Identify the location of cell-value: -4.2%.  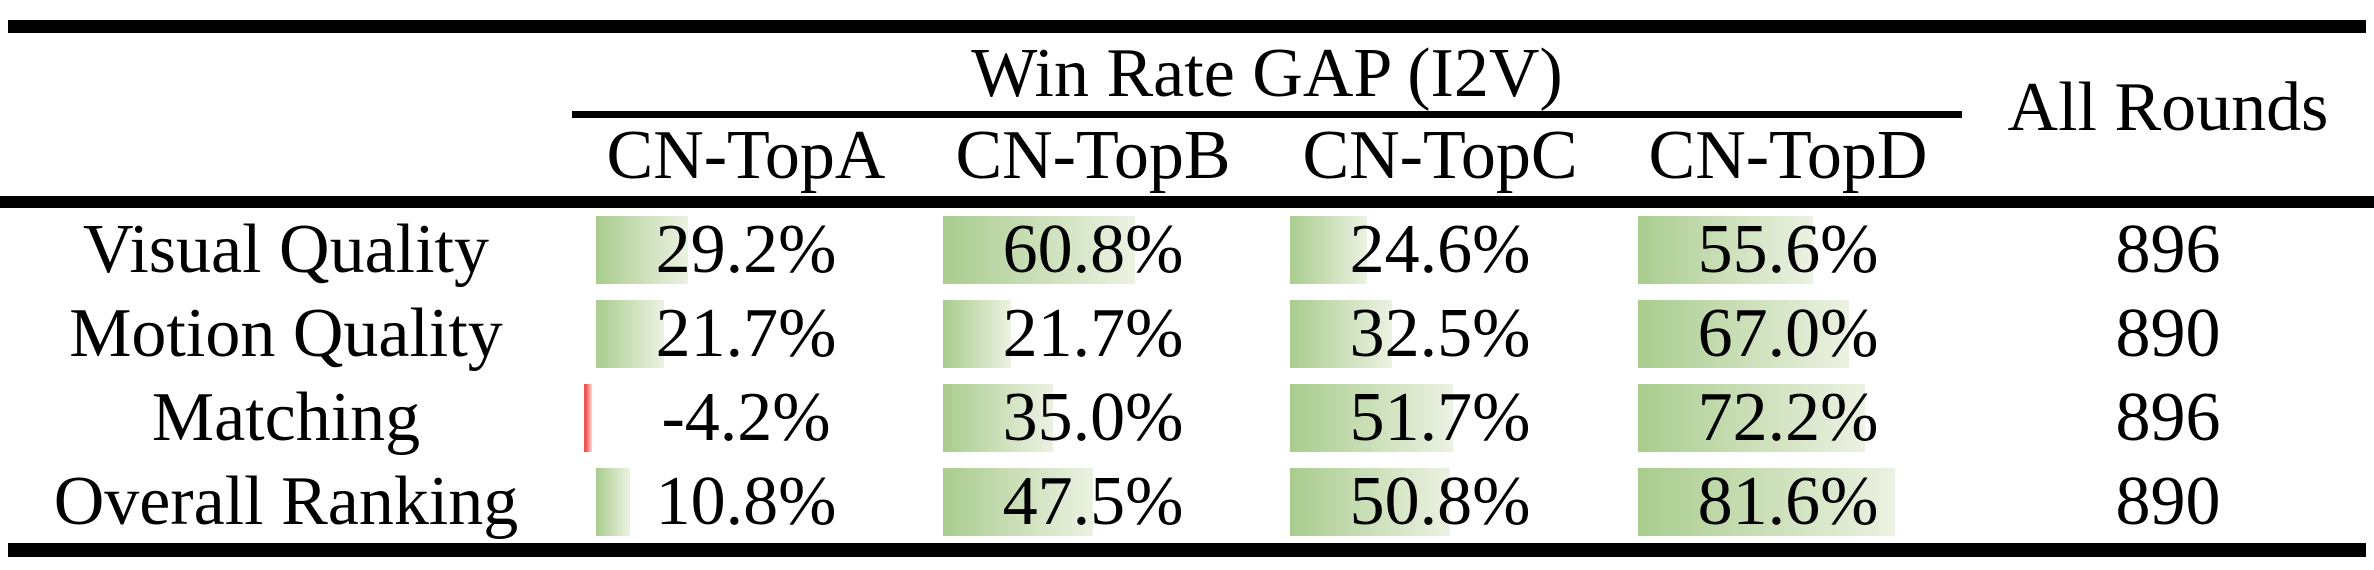
(746, 417).